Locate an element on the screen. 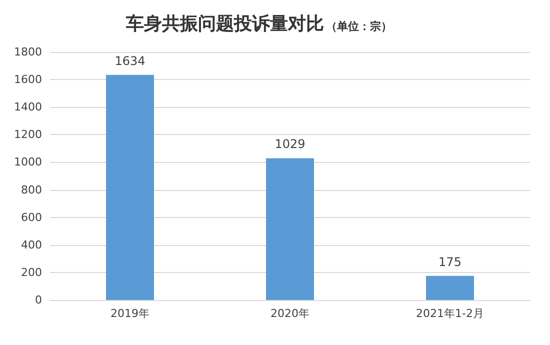 This screenshot has width=550, height=345. data-label: 1029 is located at coordinates (290, 144).